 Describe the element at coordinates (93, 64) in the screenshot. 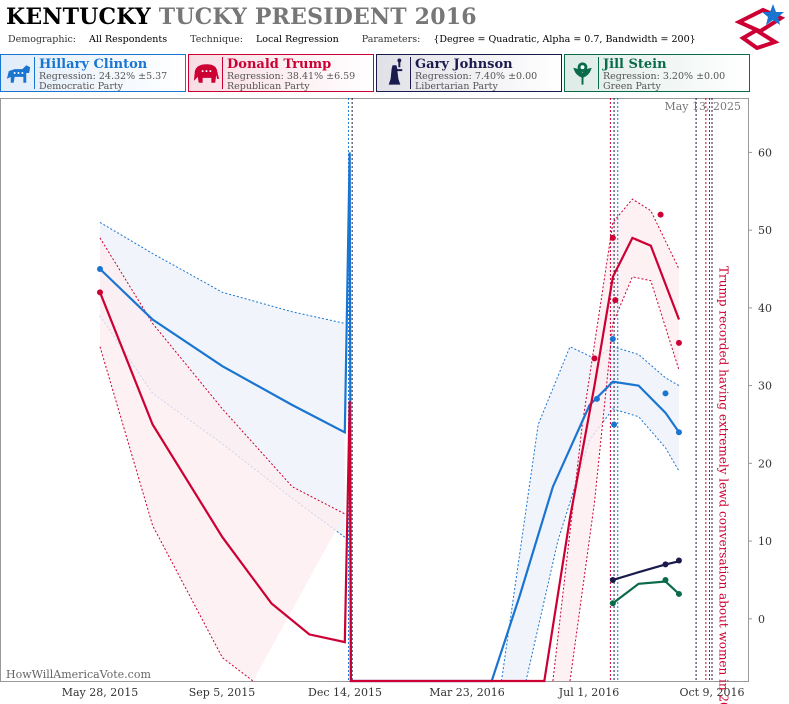

I see `candidate-name: Hillary Clinton` at that location.